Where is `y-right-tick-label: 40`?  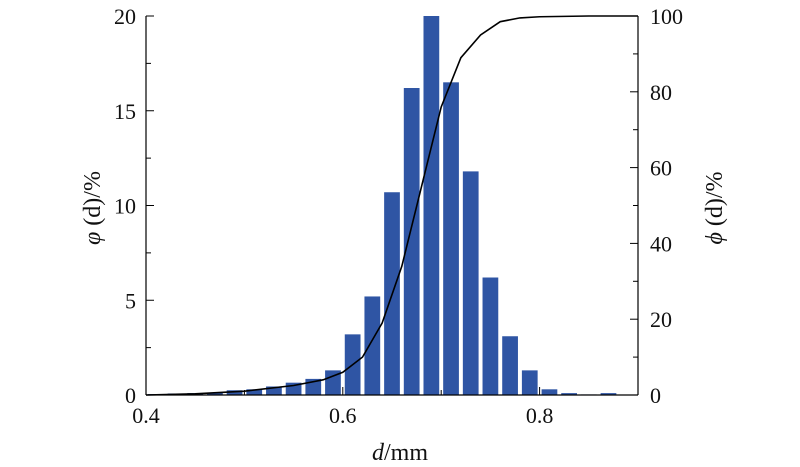 y-right-tick-label: 40 is located at coordinates (661, 243).